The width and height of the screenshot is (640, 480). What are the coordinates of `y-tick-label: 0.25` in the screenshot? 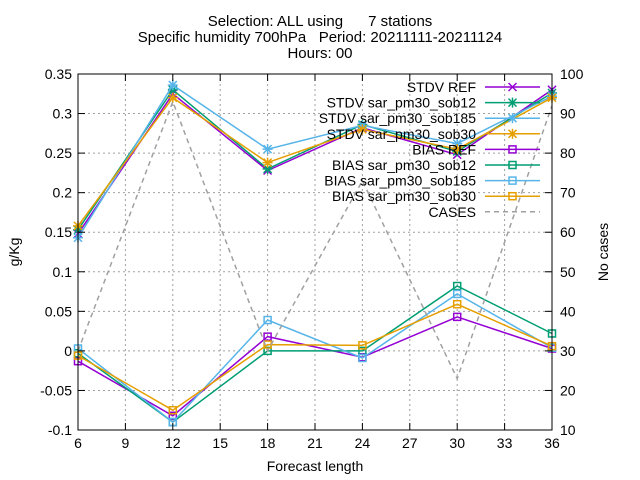 It's located at (58, 153).